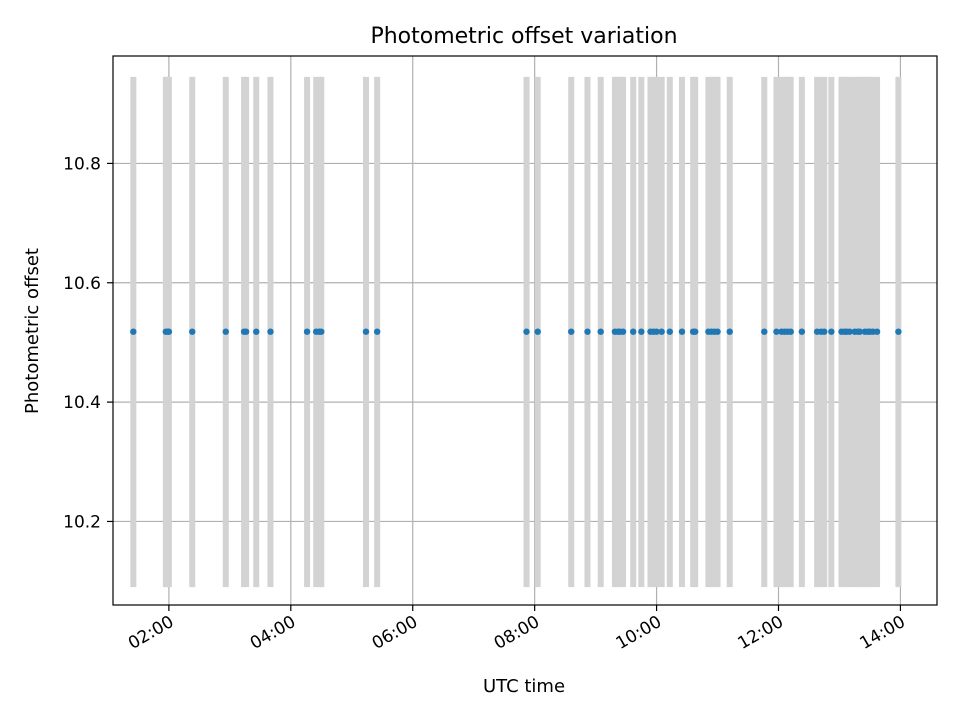  Describe the element at coordinates (82, 522) in the screenshot. I see `y-tick-label: 10.2` at that location.